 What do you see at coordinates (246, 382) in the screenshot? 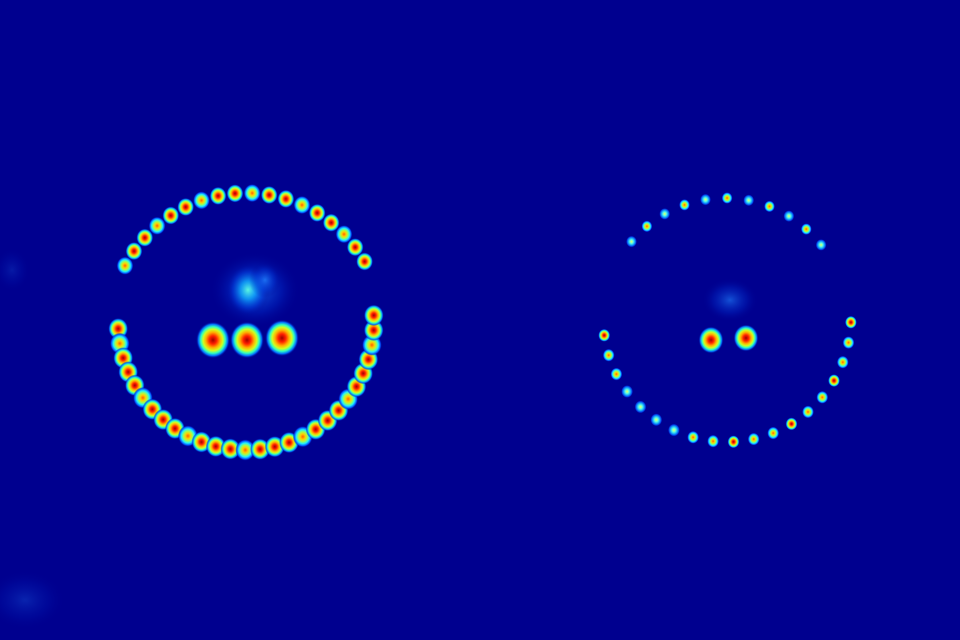
I see `left-ring-lower` at bounding box center [246, 382].